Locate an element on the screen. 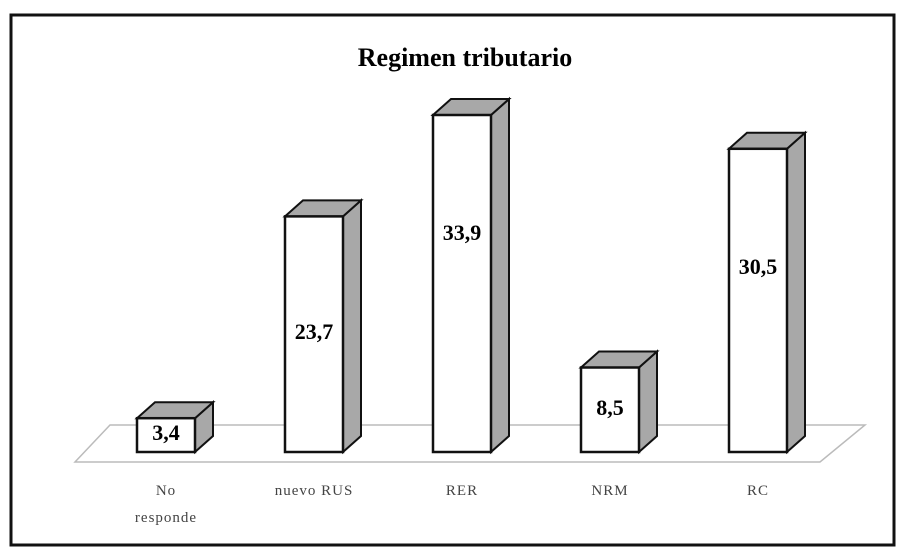 Image resolution: width=906 pixels, height=553 pixels. x-tick-label: RER is located at coordinates (462, 491).